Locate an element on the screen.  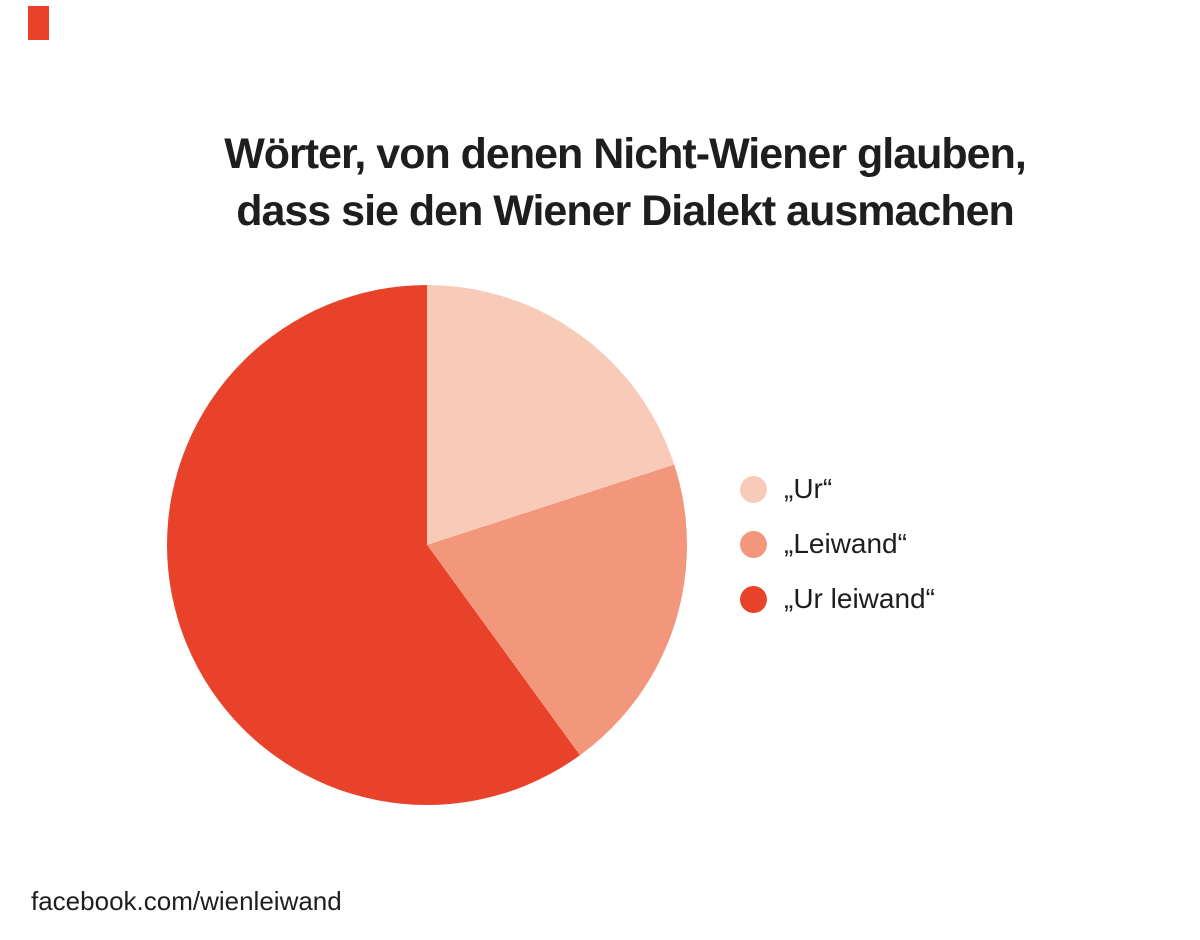
legend-swatch-leiwand-icon is located at coordinates (753, 544).